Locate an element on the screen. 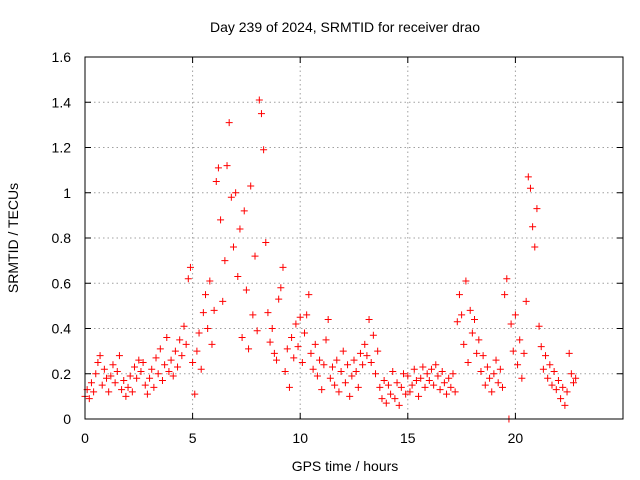 The height and width of the screenshot is (480, 640). y-tick-label: 0.4 is located at coordinates (62, 329).